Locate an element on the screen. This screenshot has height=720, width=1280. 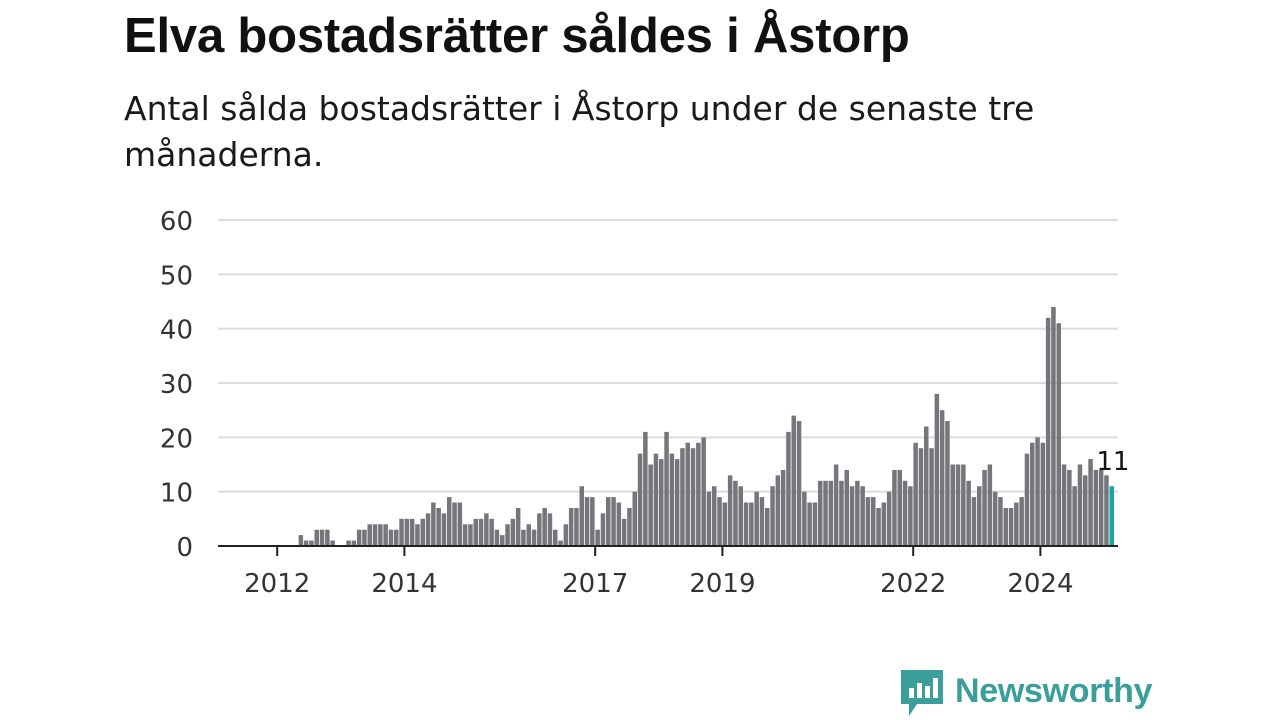
x-tick-label: 2019 is located at coordinates (722, 584).